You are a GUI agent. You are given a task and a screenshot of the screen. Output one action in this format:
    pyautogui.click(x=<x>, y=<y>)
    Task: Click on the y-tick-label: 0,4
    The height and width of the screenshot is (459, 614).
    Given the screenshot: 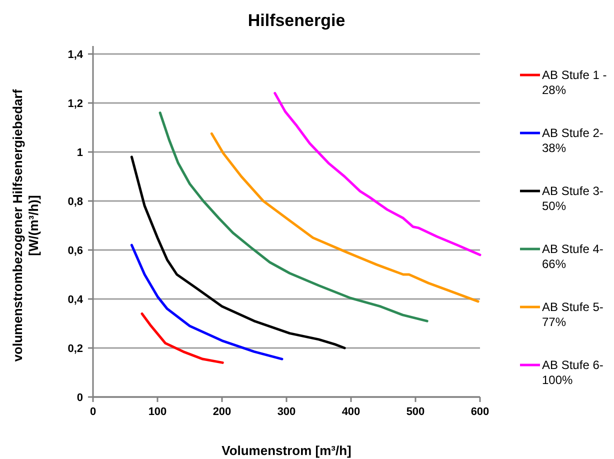 What is the action you would take?
    pyautogui.click(x=76, y=300)
    